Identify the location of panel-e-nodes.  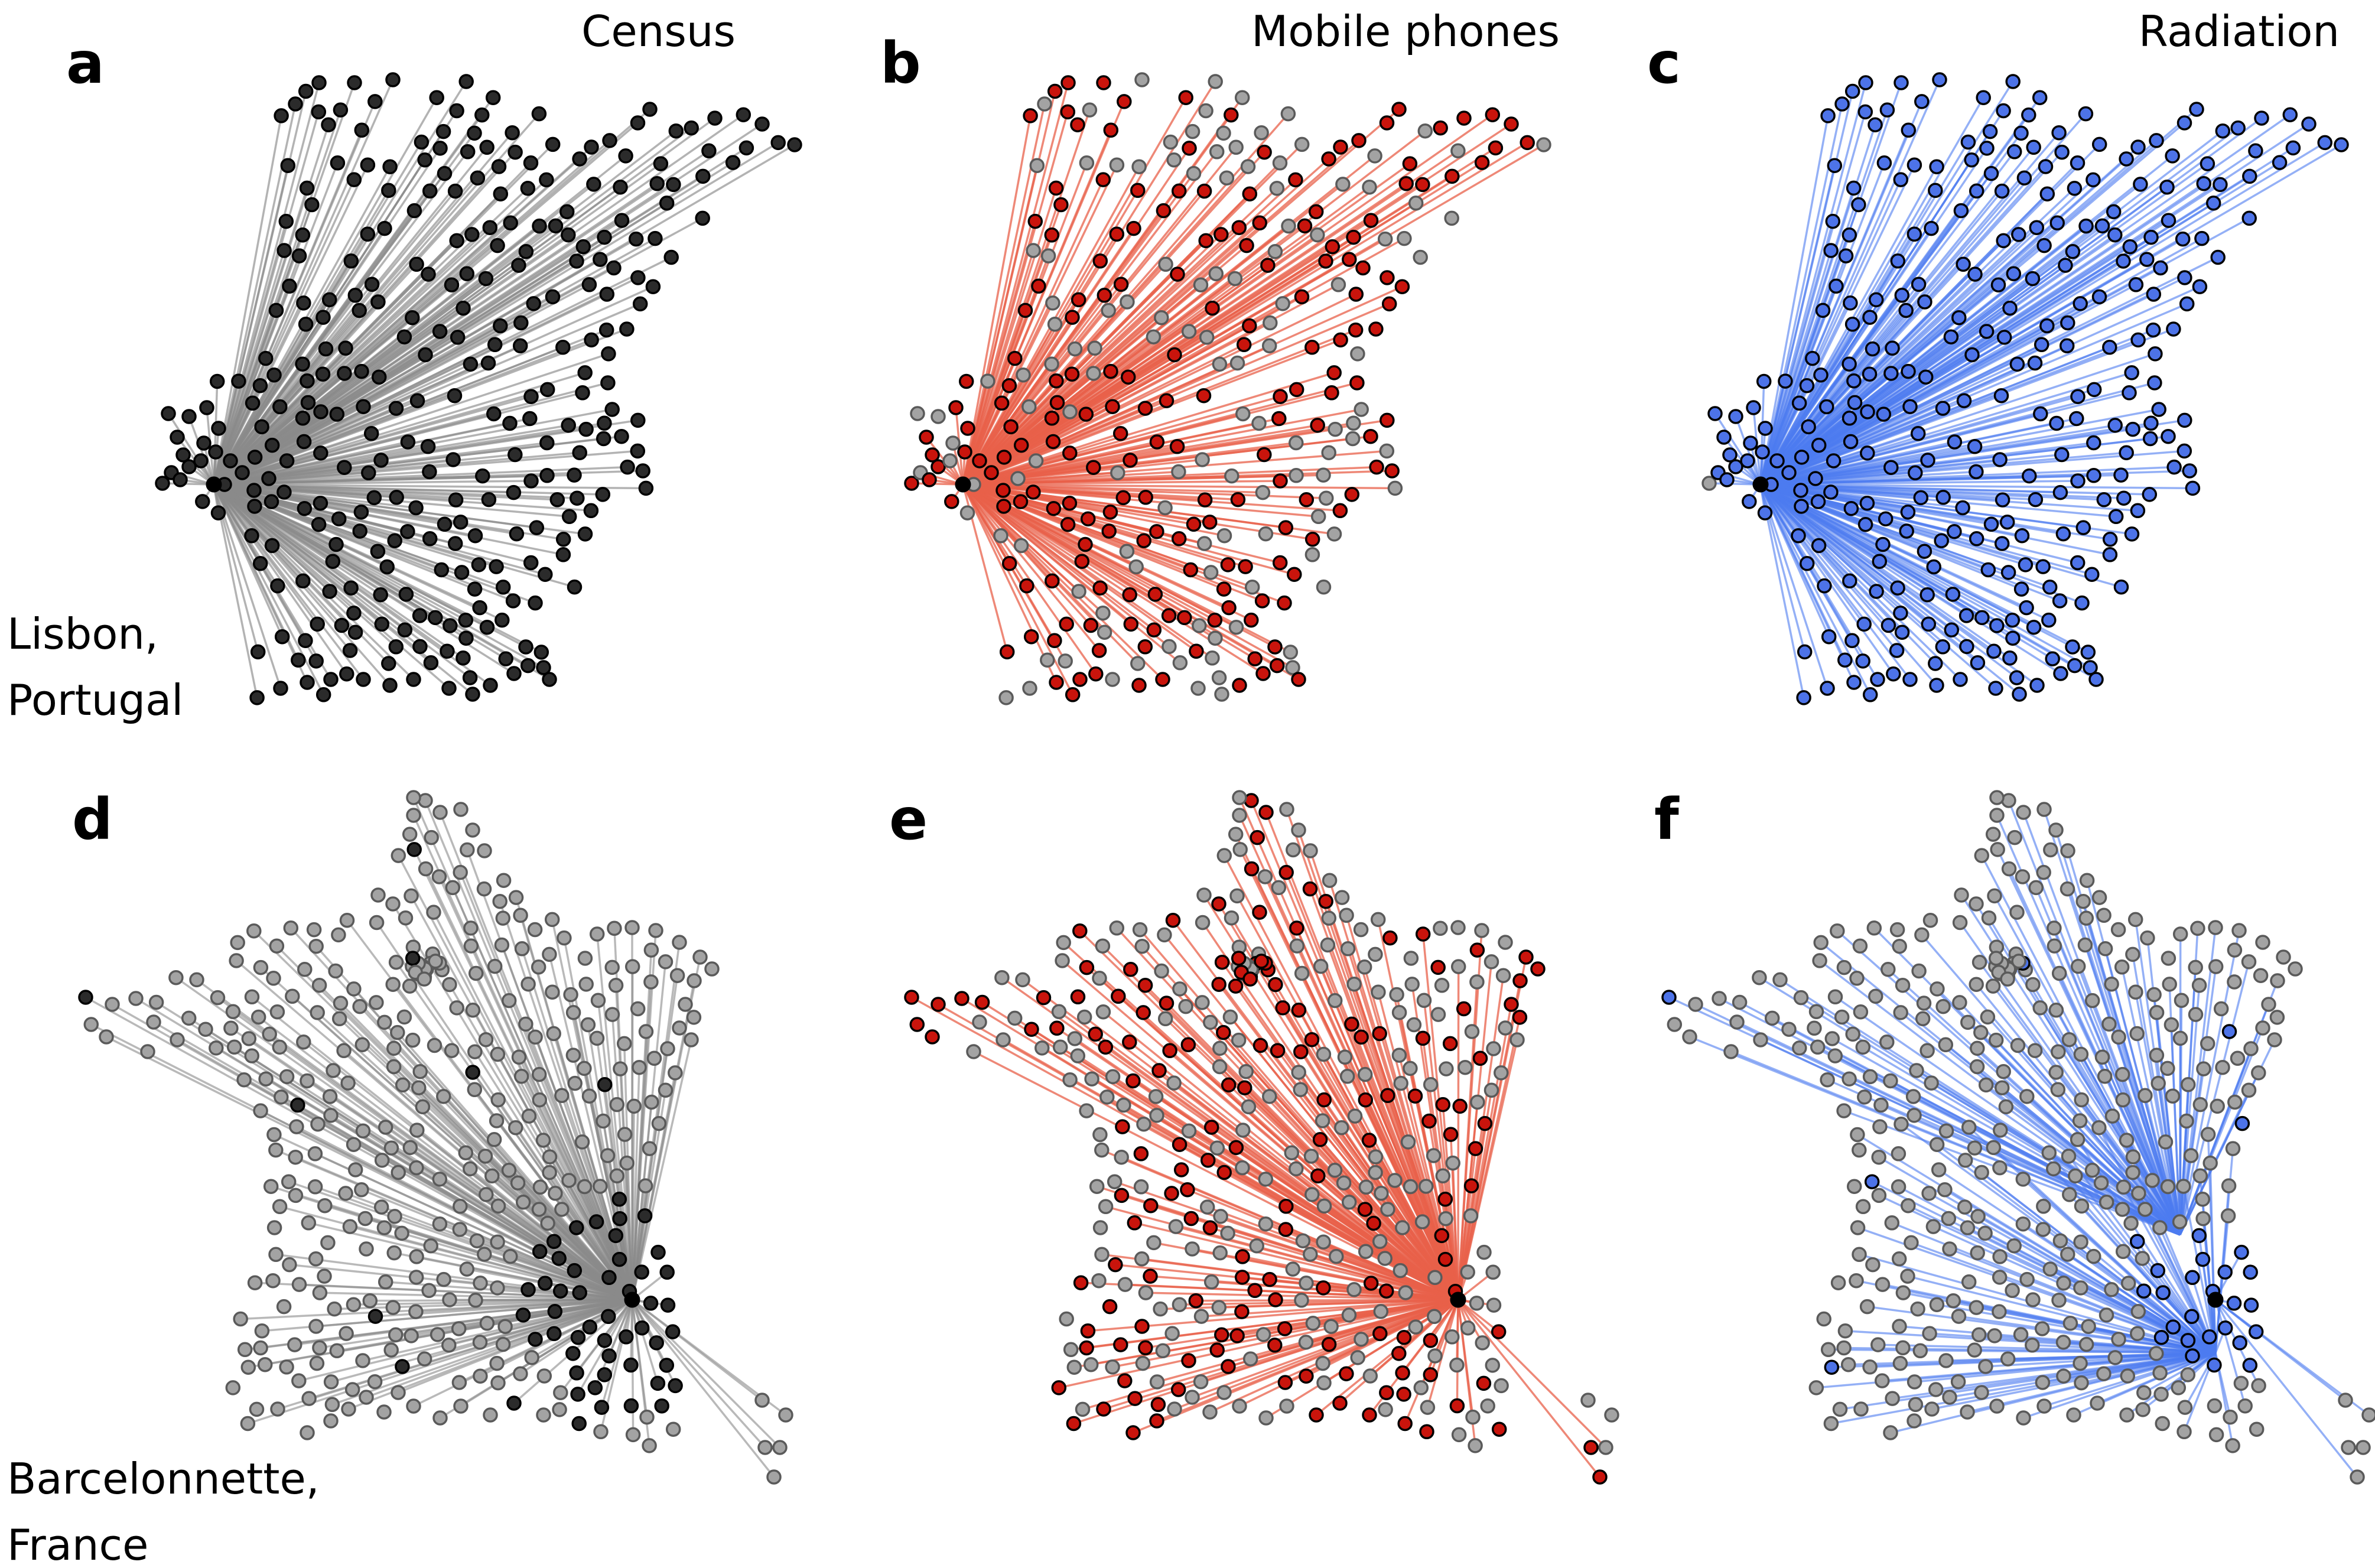
(1261, 1137).